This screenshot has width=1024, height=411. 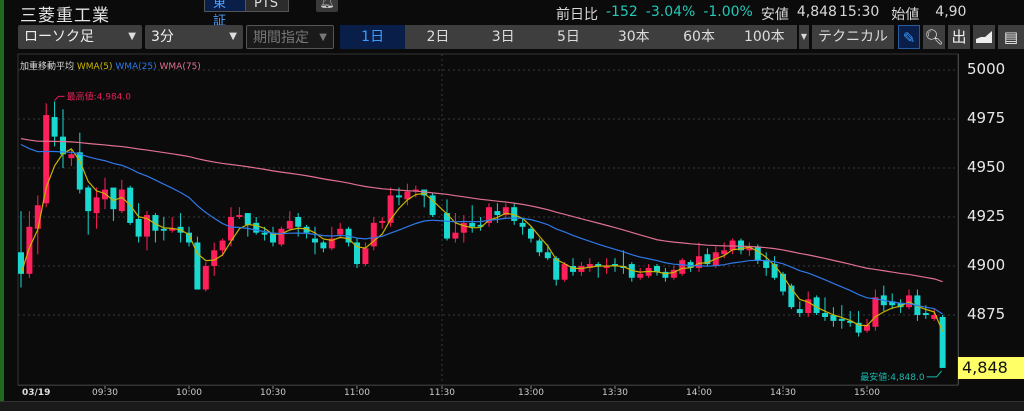 What do you see at coordinates (132, 36) in the screenshot?
I see `chevron-down-icon: ▼` at bounding box center [132, 36].